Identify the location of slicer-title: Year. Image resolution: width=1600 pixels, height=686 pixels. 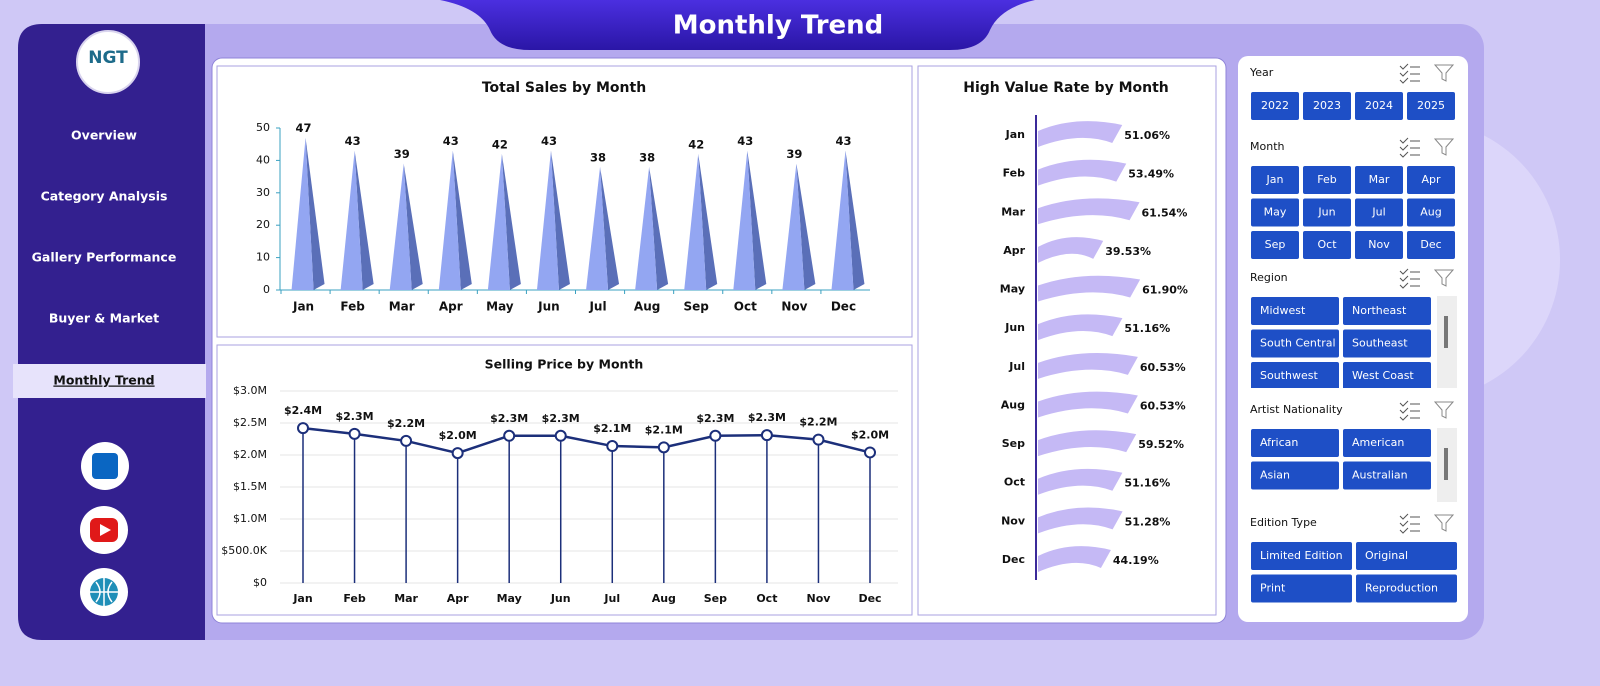
(1261, 72).